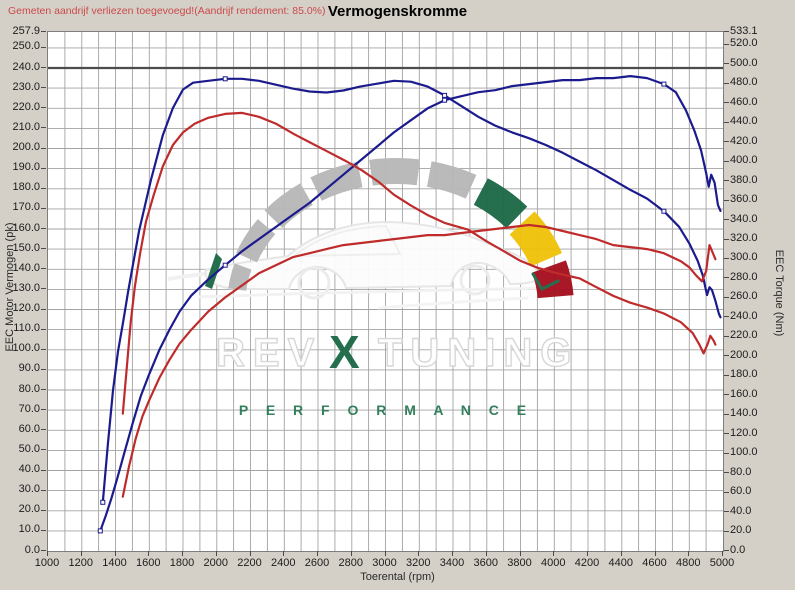 The height and width of the screenshot is (590, 795). Describe the element at coordinates (741, 491) in the screenshot. I see `right-axis-tick-label: 60.0` at that location.